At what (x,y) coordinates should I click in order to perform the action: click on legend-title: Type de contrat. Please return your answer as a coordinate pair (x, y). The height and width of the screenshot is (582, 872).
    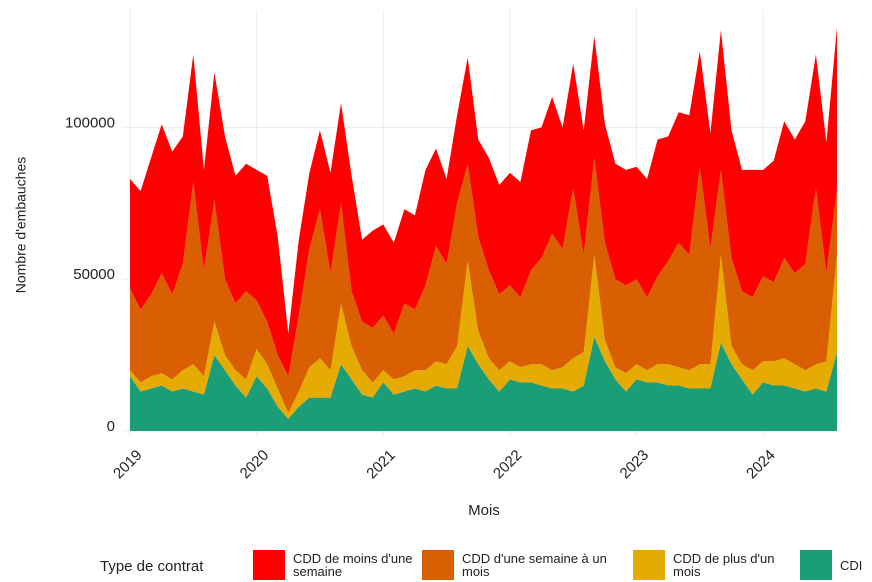
    Looking at the image, I should click on (152, 566).